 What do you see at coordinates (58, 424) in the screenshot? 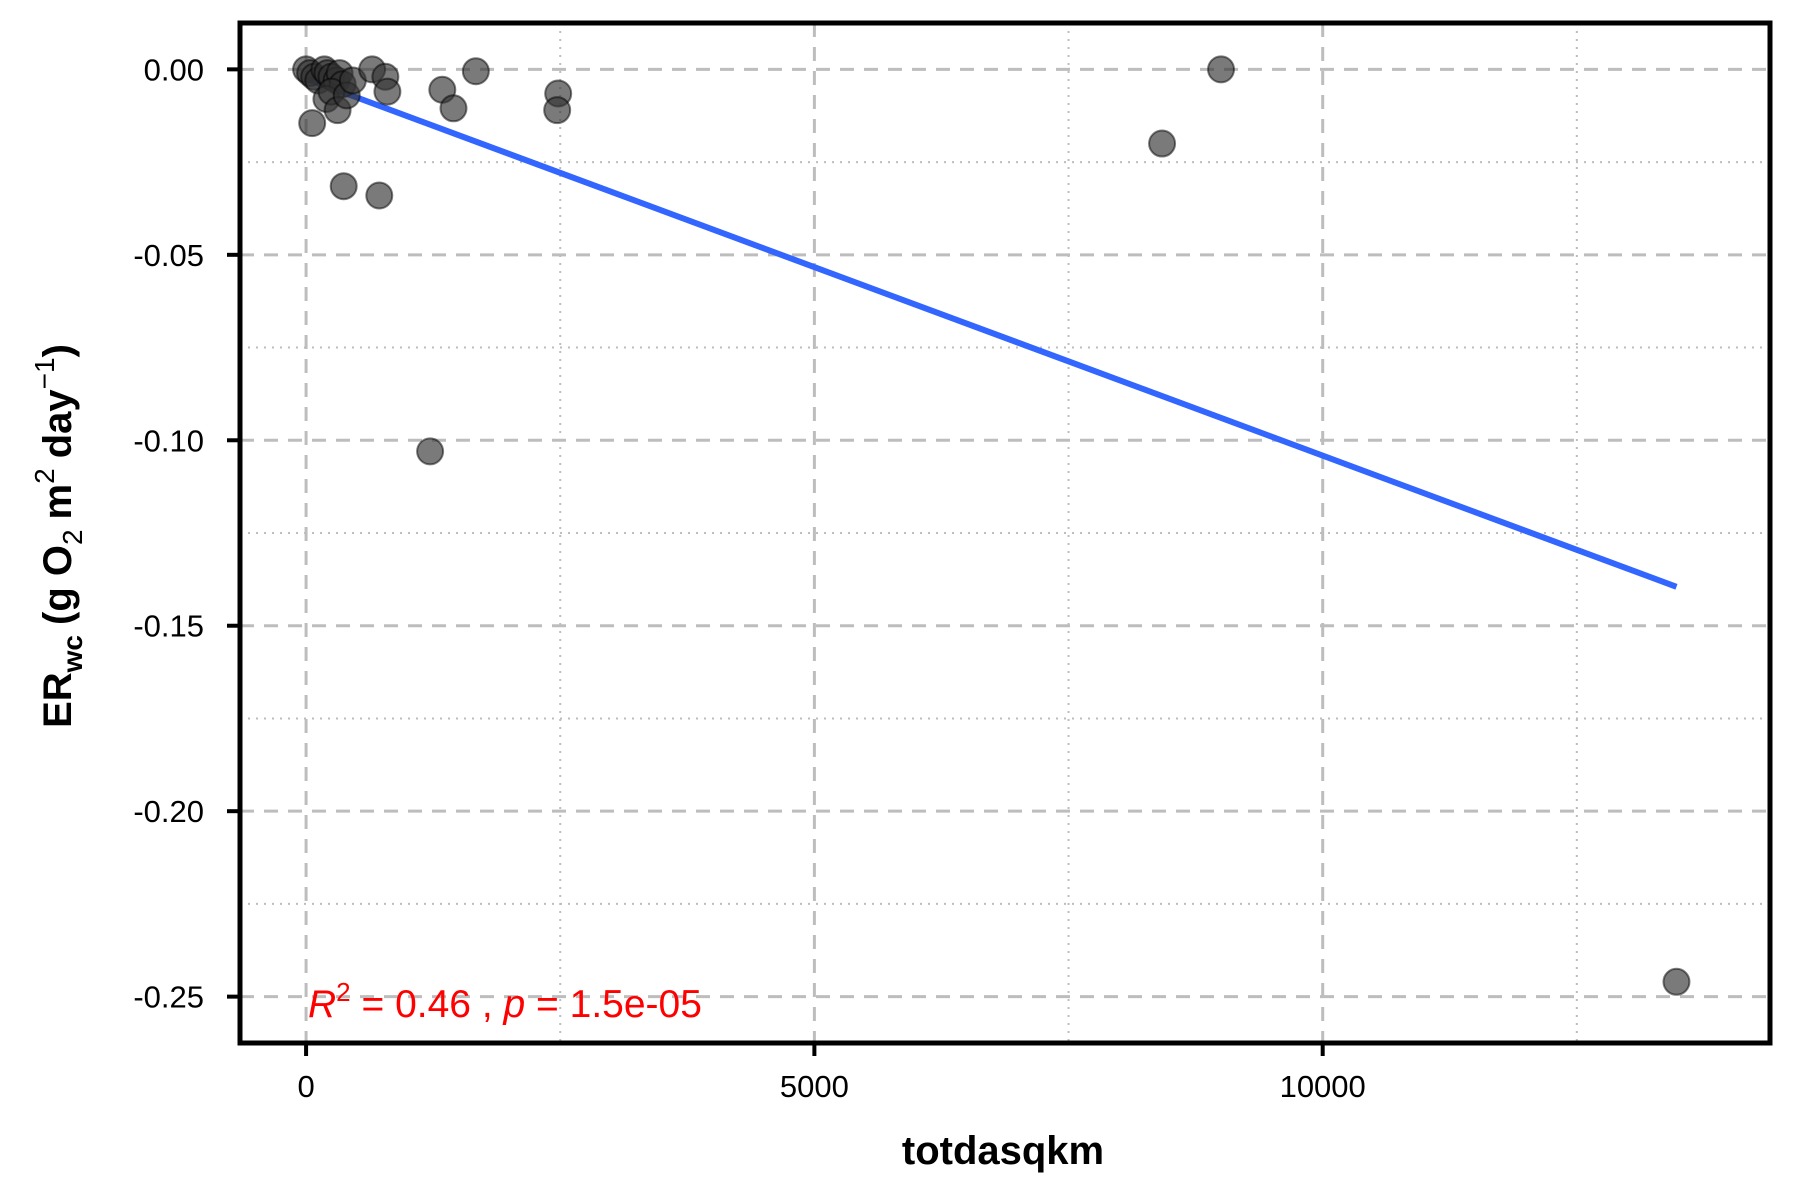
I see `y-title-day: day` at bounding box center [58, 424].